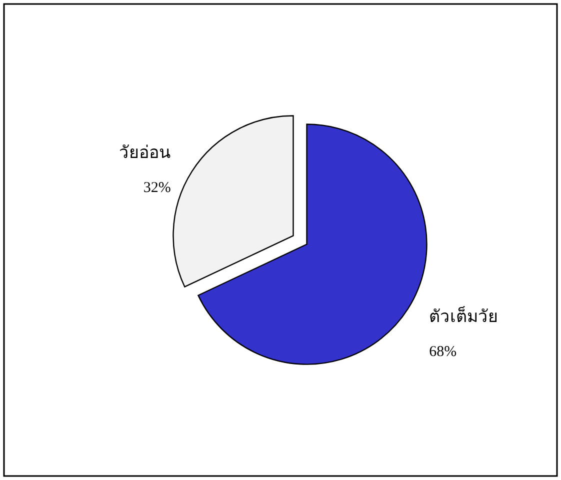 This screenshot has width=561, height=480. What do you see at coordinates (443, 352) in the screenshot?
I see `data-label: 68%` at bounding box center [443, 352].